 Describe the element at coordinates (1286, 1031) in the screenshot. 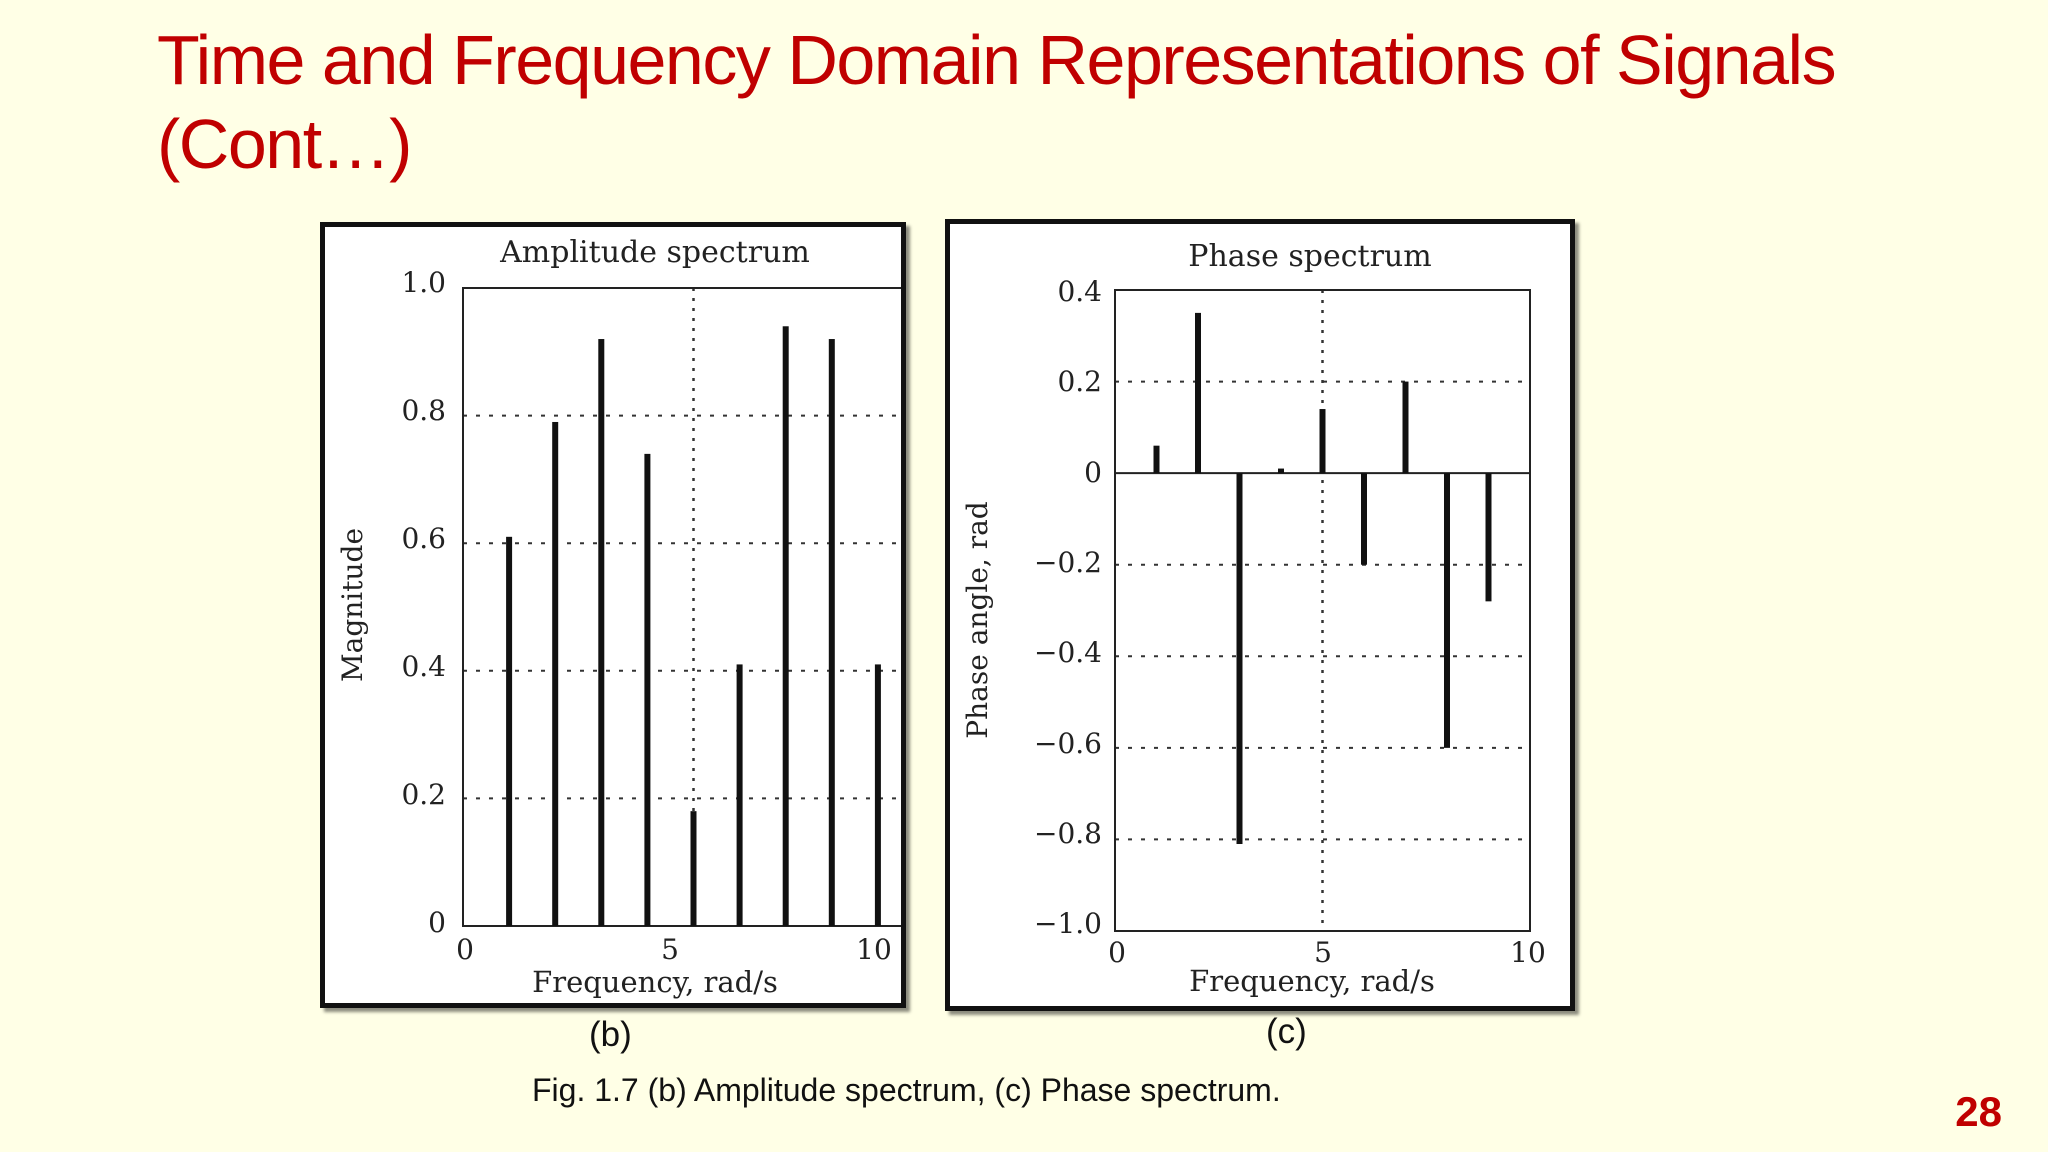

I see `subfigure-label-c: (c)` at that location.